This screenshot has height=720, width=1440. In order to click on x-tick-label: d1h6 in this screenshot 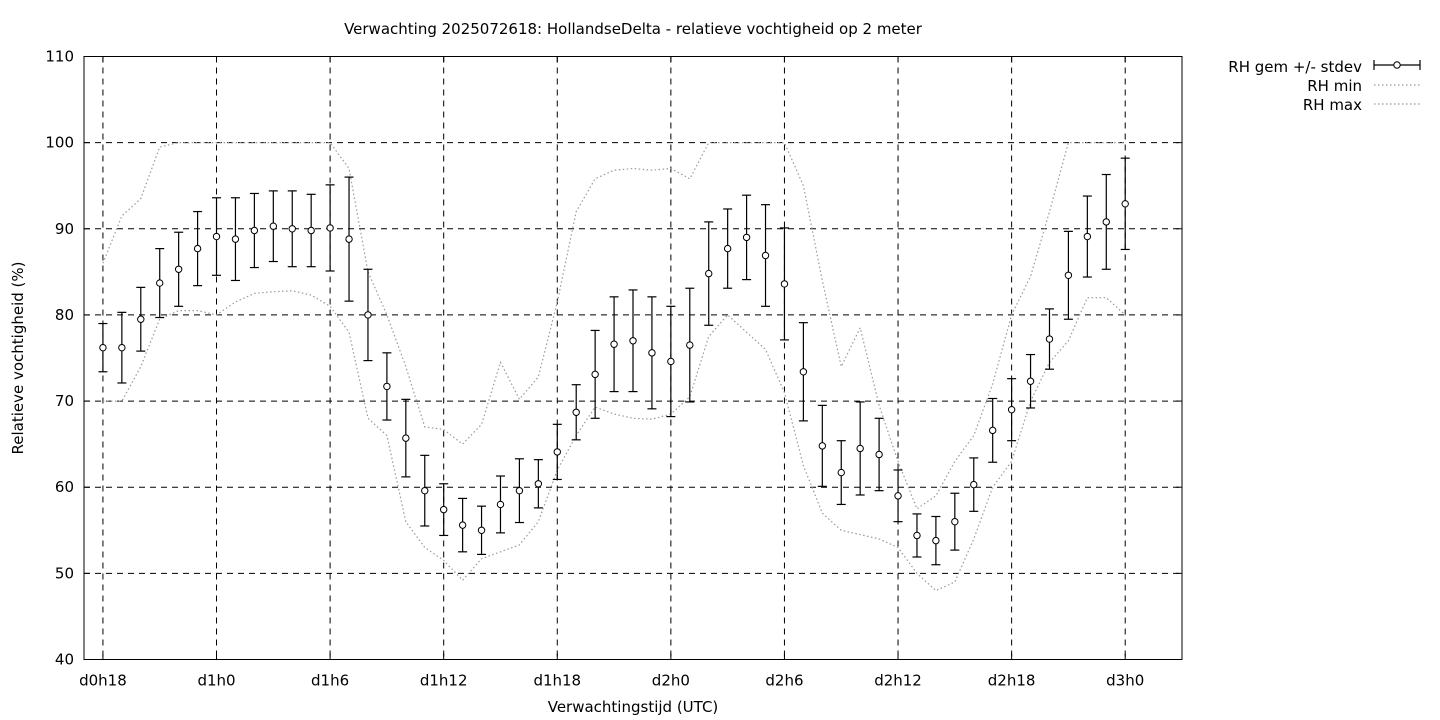, I will do `click(330, 681)`.